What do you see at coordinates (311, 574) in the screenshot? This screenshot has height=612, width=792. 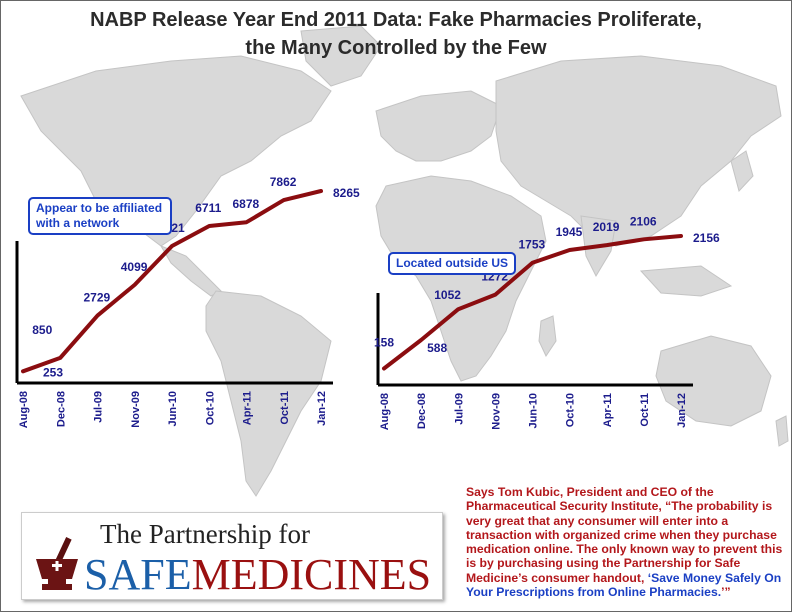 I see `logo-medicines: MEDICINES` at bounding box center [311, 574].